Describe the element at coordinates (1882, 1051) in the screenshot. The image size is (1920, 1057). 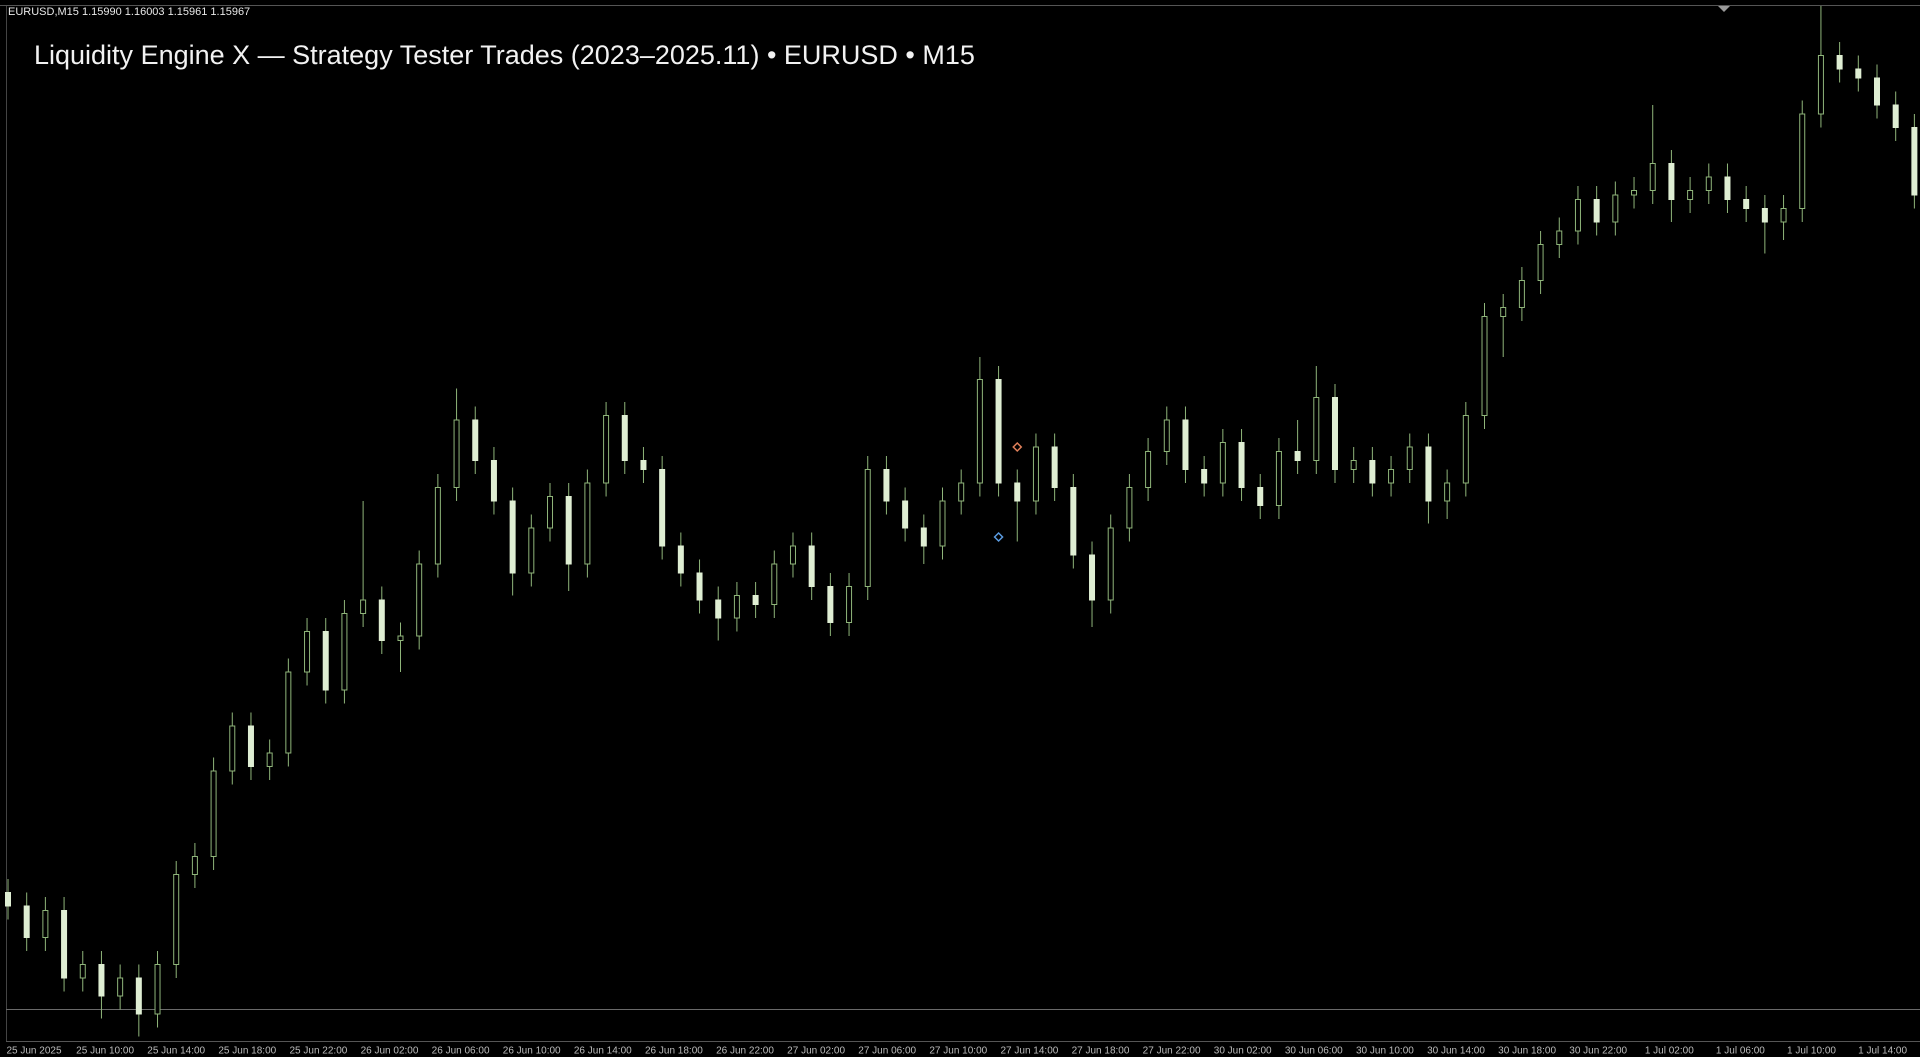
I see `x-tick-label: 1 Jul 14:00` at that location.